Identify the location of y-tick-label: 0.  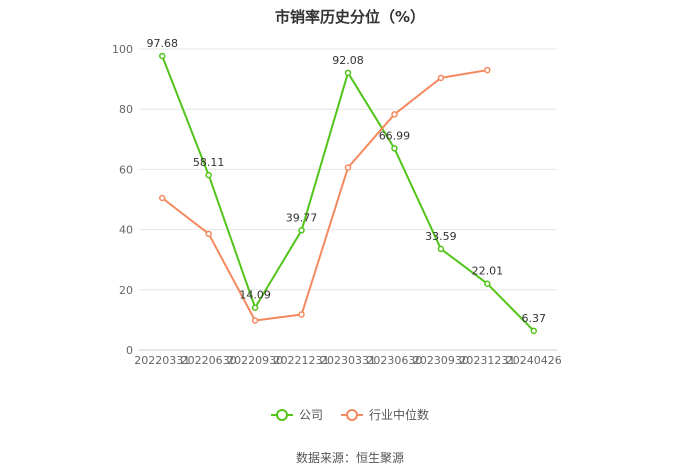
(129, 350).